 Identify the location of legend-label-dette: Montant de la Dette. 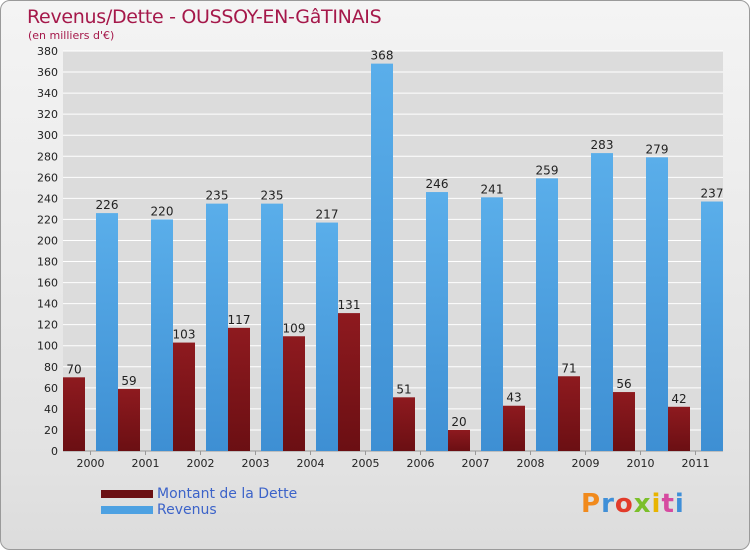
(227, 494).